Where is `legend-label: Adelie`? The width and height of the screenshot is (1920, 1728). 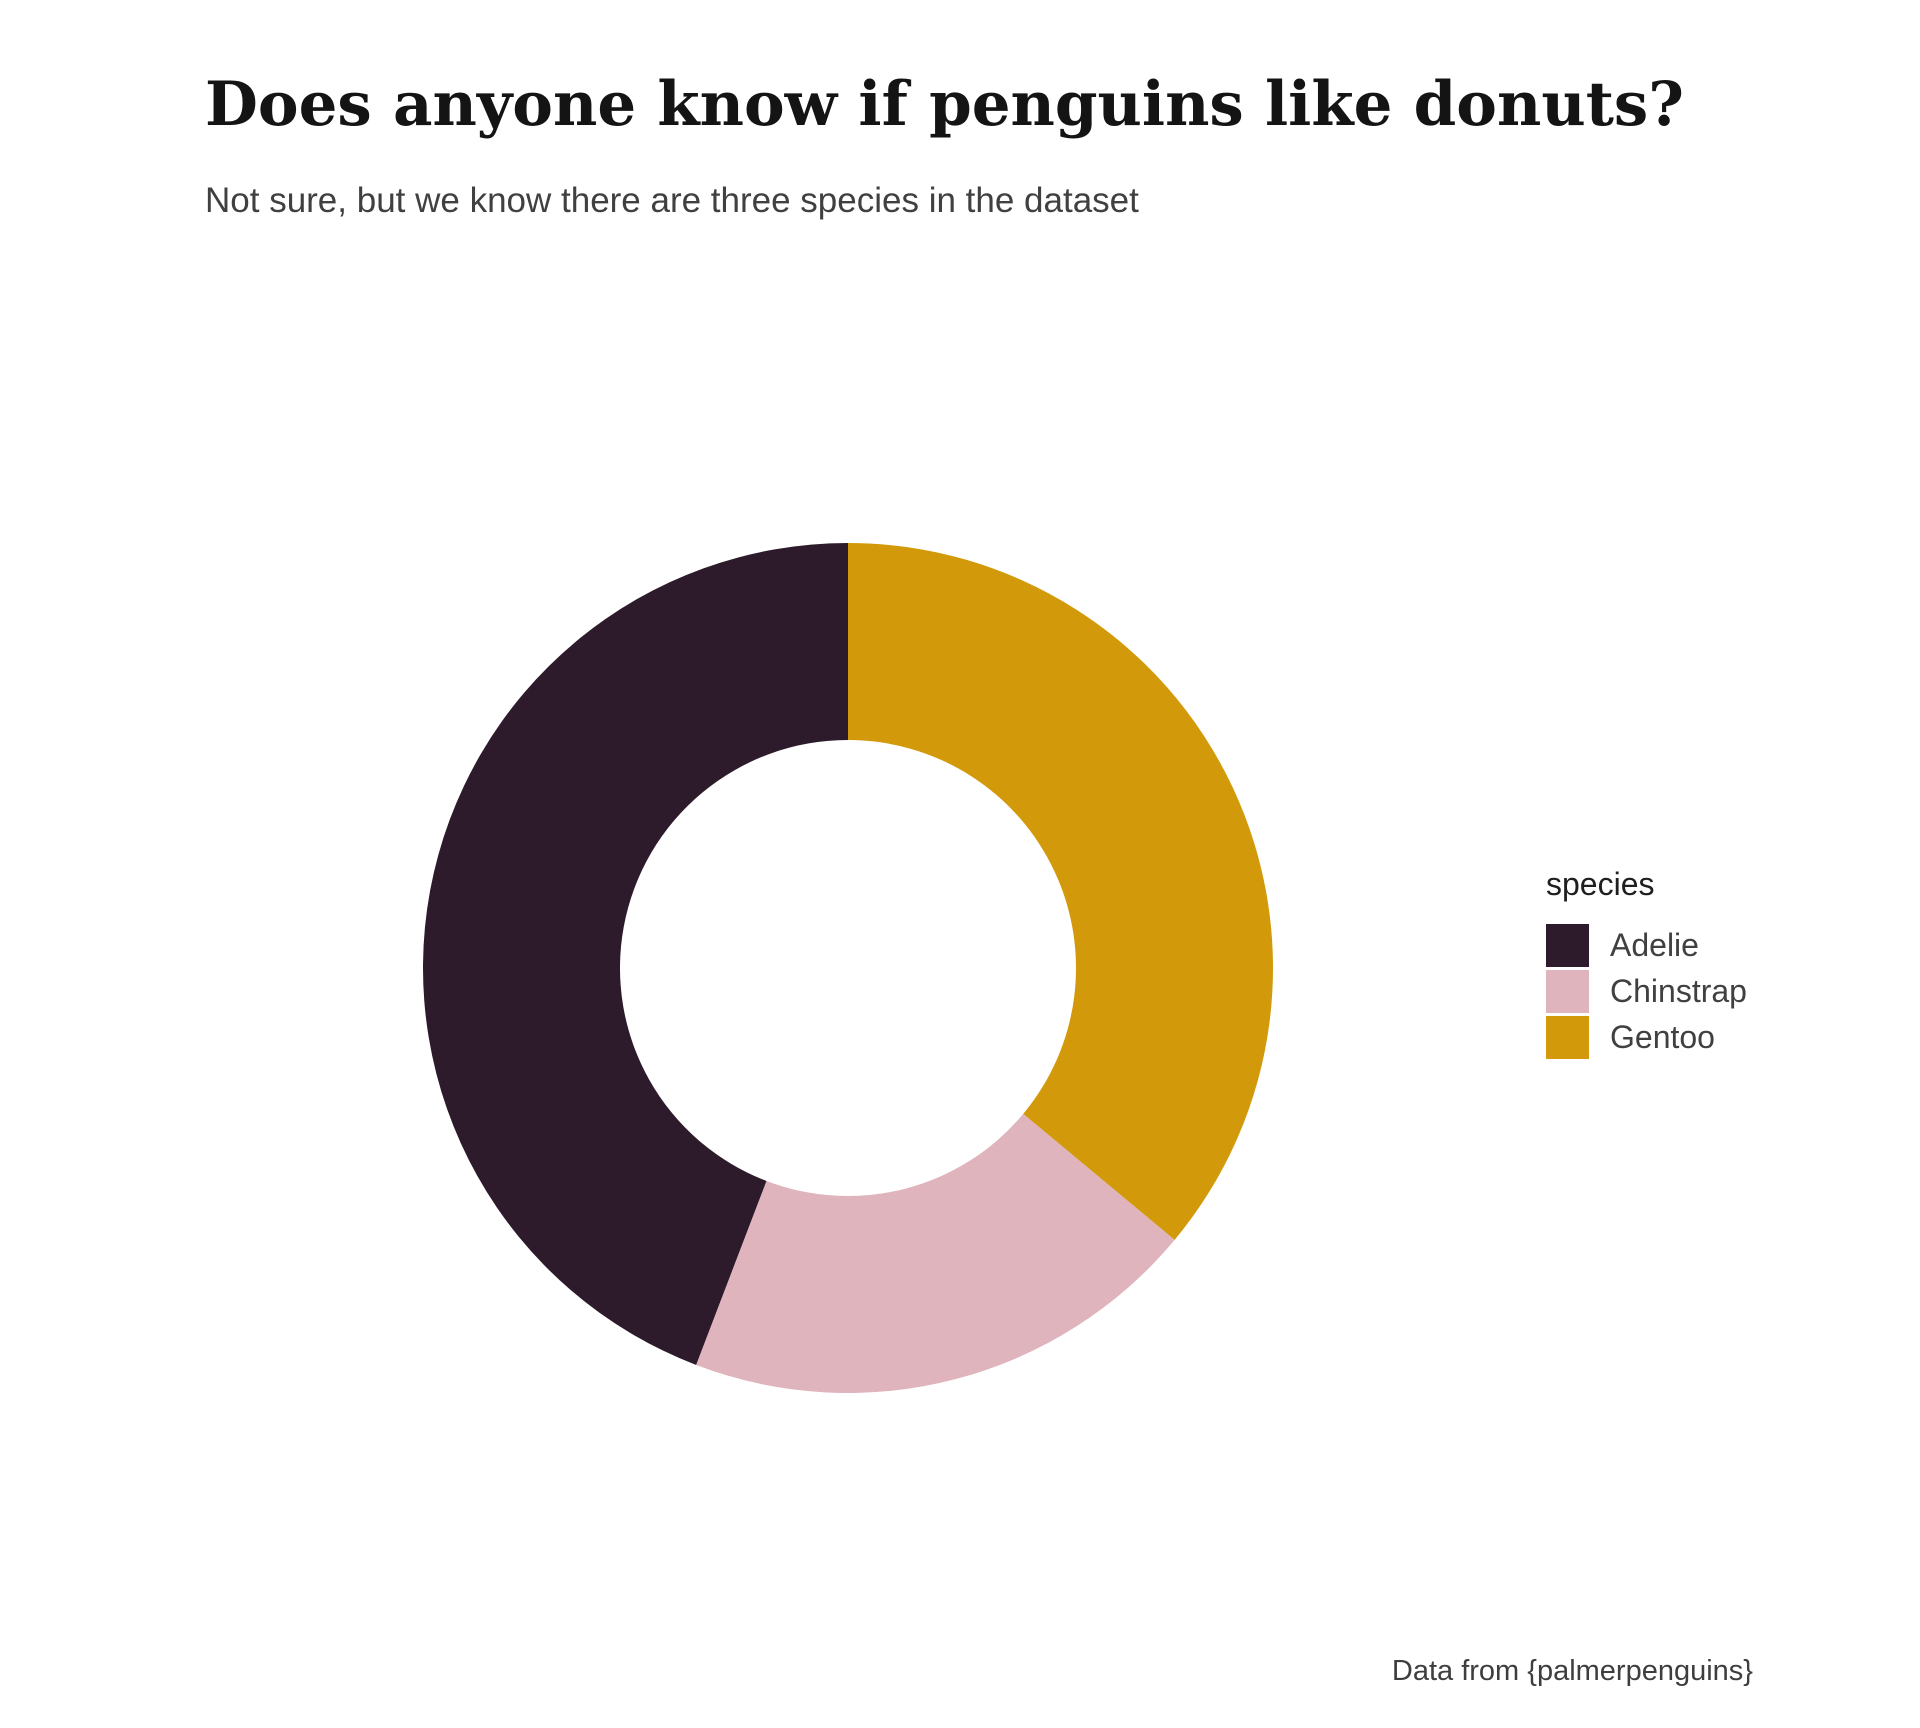
legend-label: Adelie is located at coordinates (1654, 944).